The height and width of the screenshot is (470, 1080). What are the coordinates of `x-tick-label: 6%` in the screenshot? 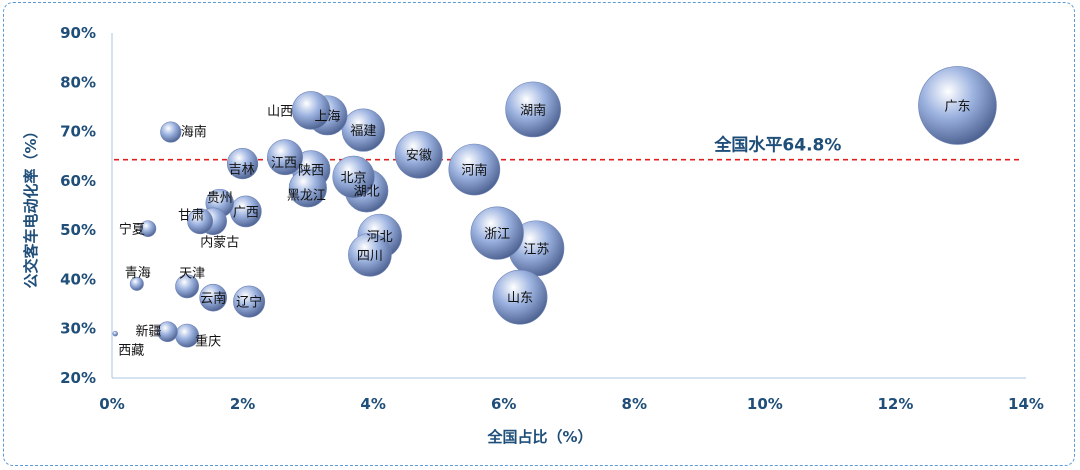 It's located at (503, 404).